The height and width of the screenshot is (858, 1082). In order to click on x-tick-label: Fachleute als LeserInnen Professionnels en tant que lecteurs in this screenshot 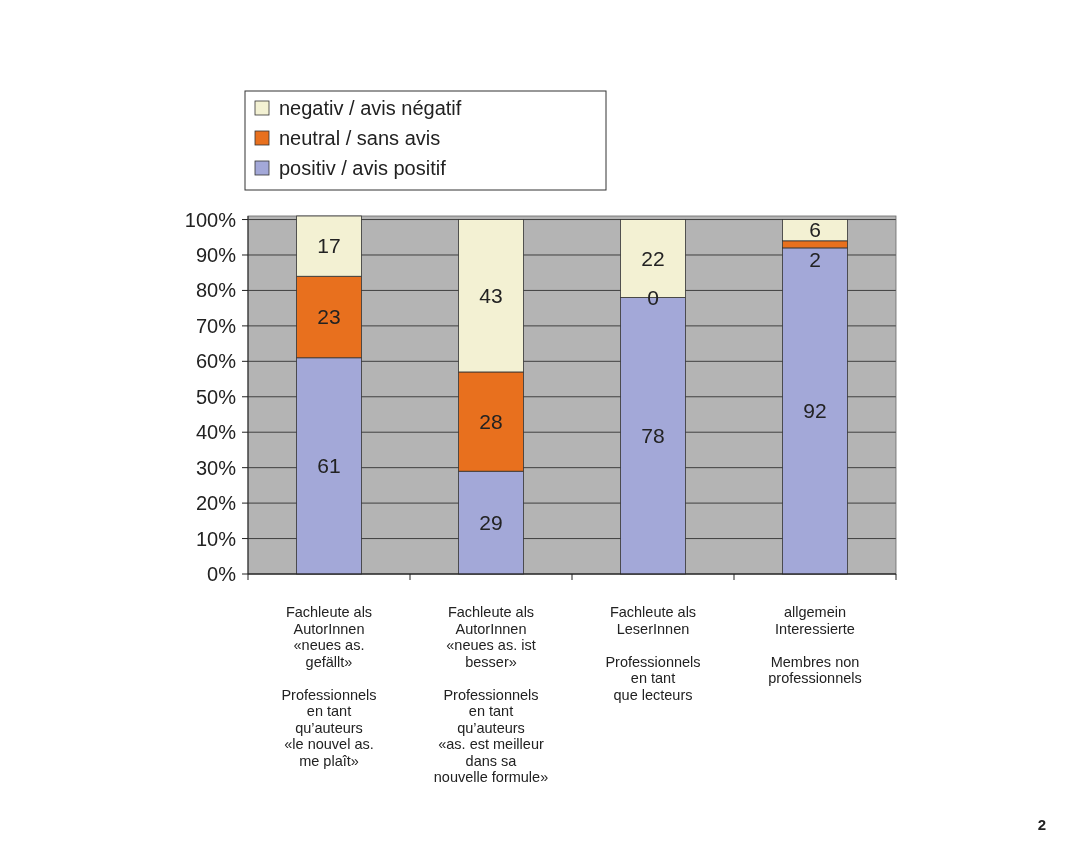, I will do `click(653, 653)`.